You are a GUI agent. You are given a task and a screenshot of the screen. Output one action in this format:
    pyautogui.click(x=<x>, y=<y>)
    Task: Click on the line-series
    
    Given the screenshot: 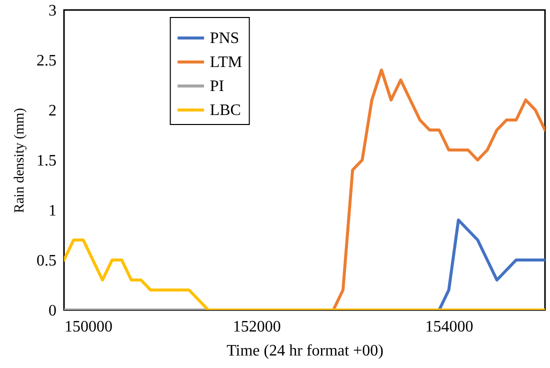 What is the action you would take?
    pyautogui.click(x=491, y=264)
    